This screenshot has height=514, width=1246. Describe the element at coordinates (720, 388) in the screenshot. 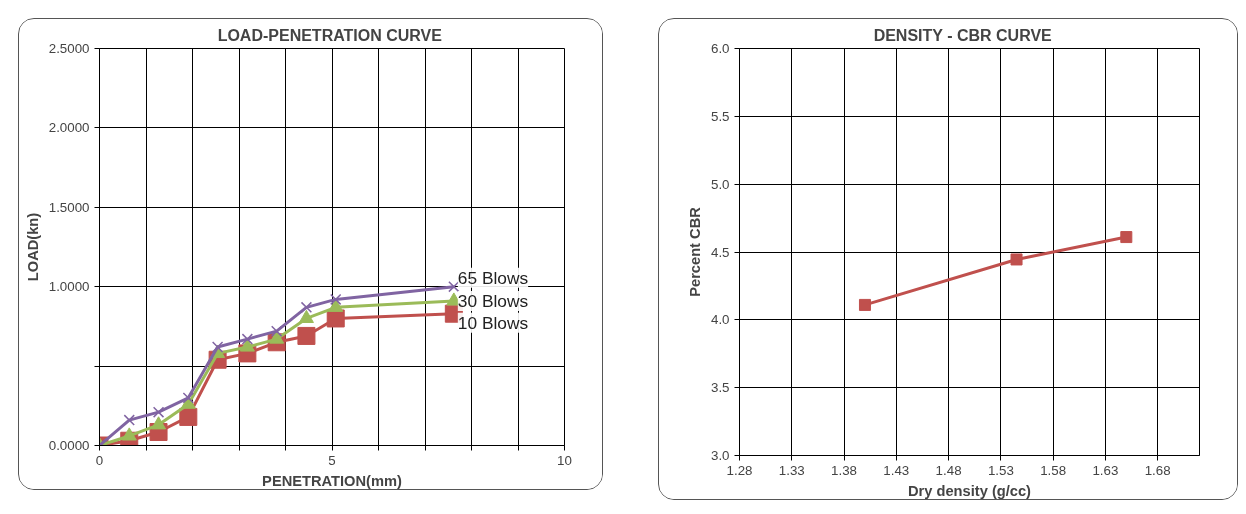

I see `y-tick-label: 3.5` at that location.